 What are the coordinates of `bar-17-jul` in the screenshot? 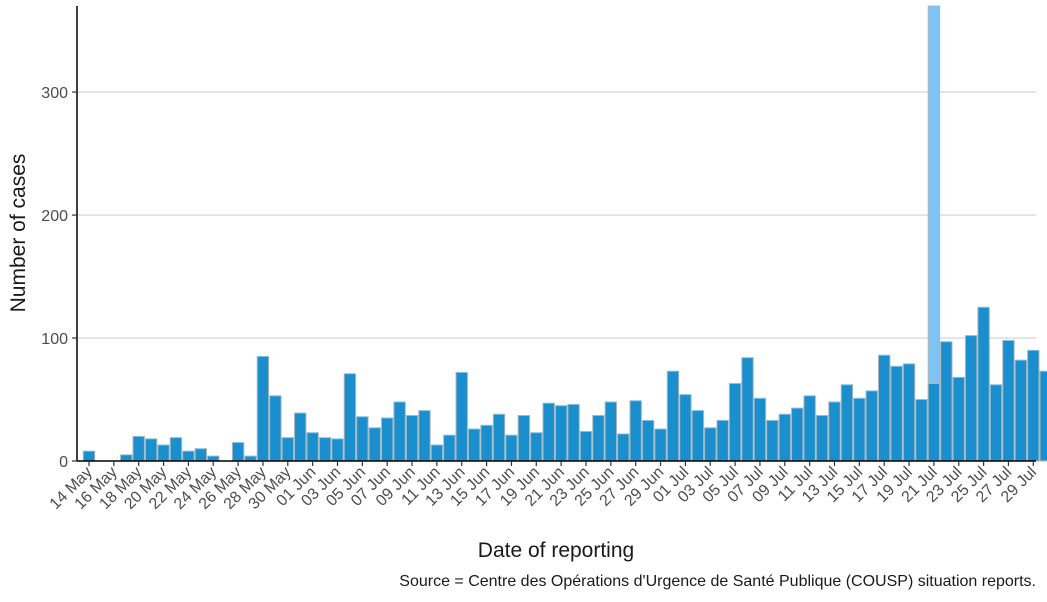 It's located at (884, 408).